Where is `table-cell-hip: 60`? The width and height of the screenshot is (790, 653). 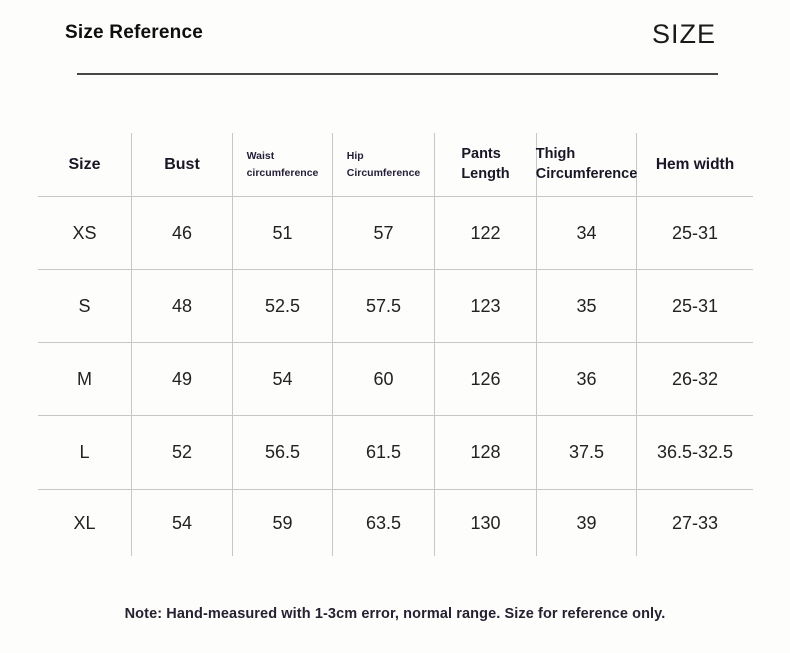
table-cell-hip: 60 is located at coordinates (384, 379).